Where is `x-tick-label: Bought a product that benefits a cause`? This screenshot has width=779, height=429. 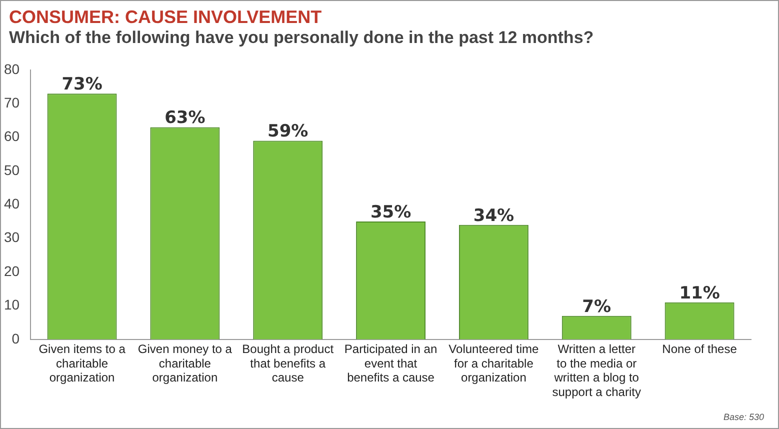
x-tick-label: Bought a product that benefits a cause is located at coordinates (288, 363).